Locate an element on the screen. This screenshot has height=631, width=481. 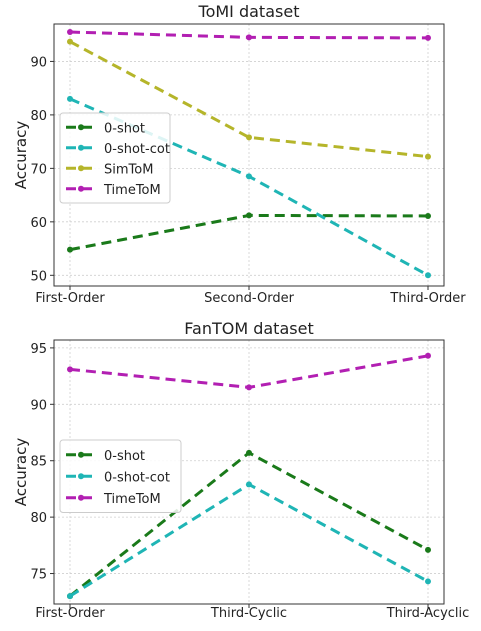
y-tick-label: 50 is located at coordinates (38, 276).